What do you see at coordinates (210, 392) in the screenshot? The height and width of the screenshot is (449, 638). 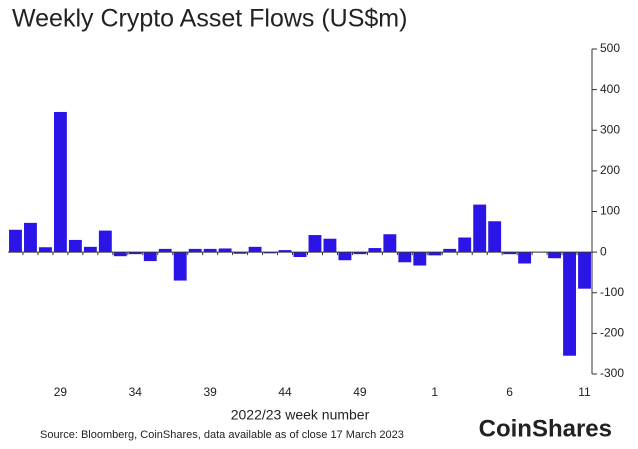 I see `x-tick-label: 39` at bounding box center [210, 392].